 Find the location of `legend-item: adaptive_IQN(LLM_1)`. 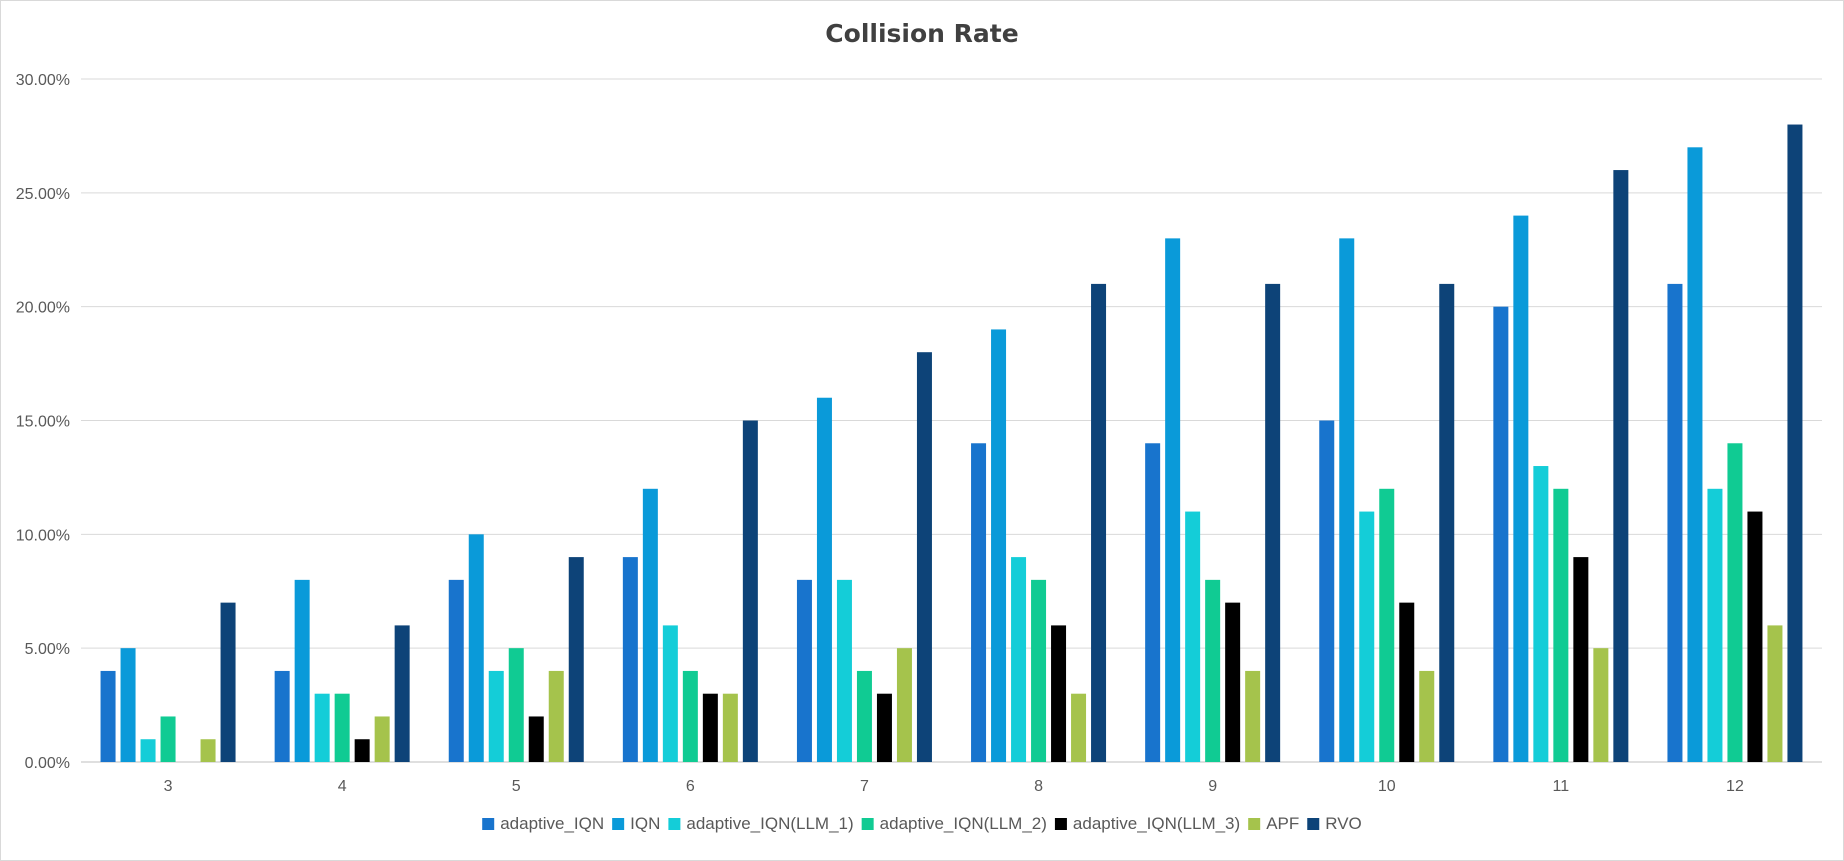

legend-item: adaptive_IQN(LLM_1) is located at coordinates (761, 823).